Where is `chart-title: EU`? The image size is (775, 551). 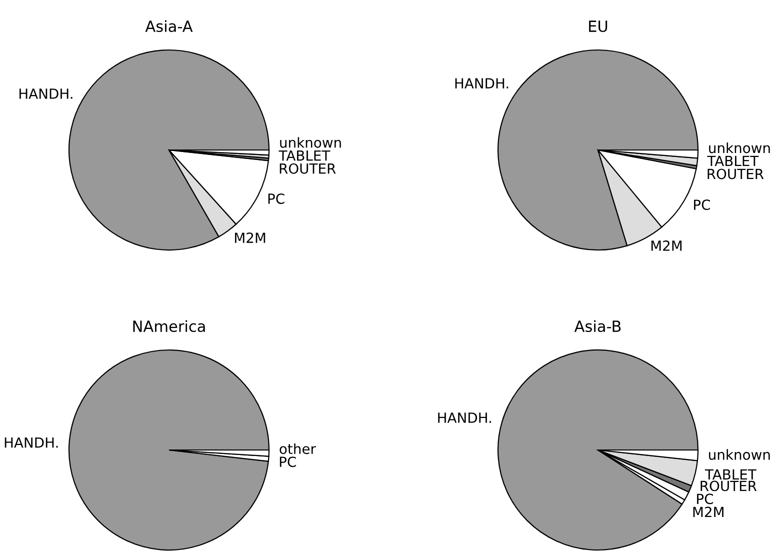 chart-title: EU is located at coordinates (598, 26).